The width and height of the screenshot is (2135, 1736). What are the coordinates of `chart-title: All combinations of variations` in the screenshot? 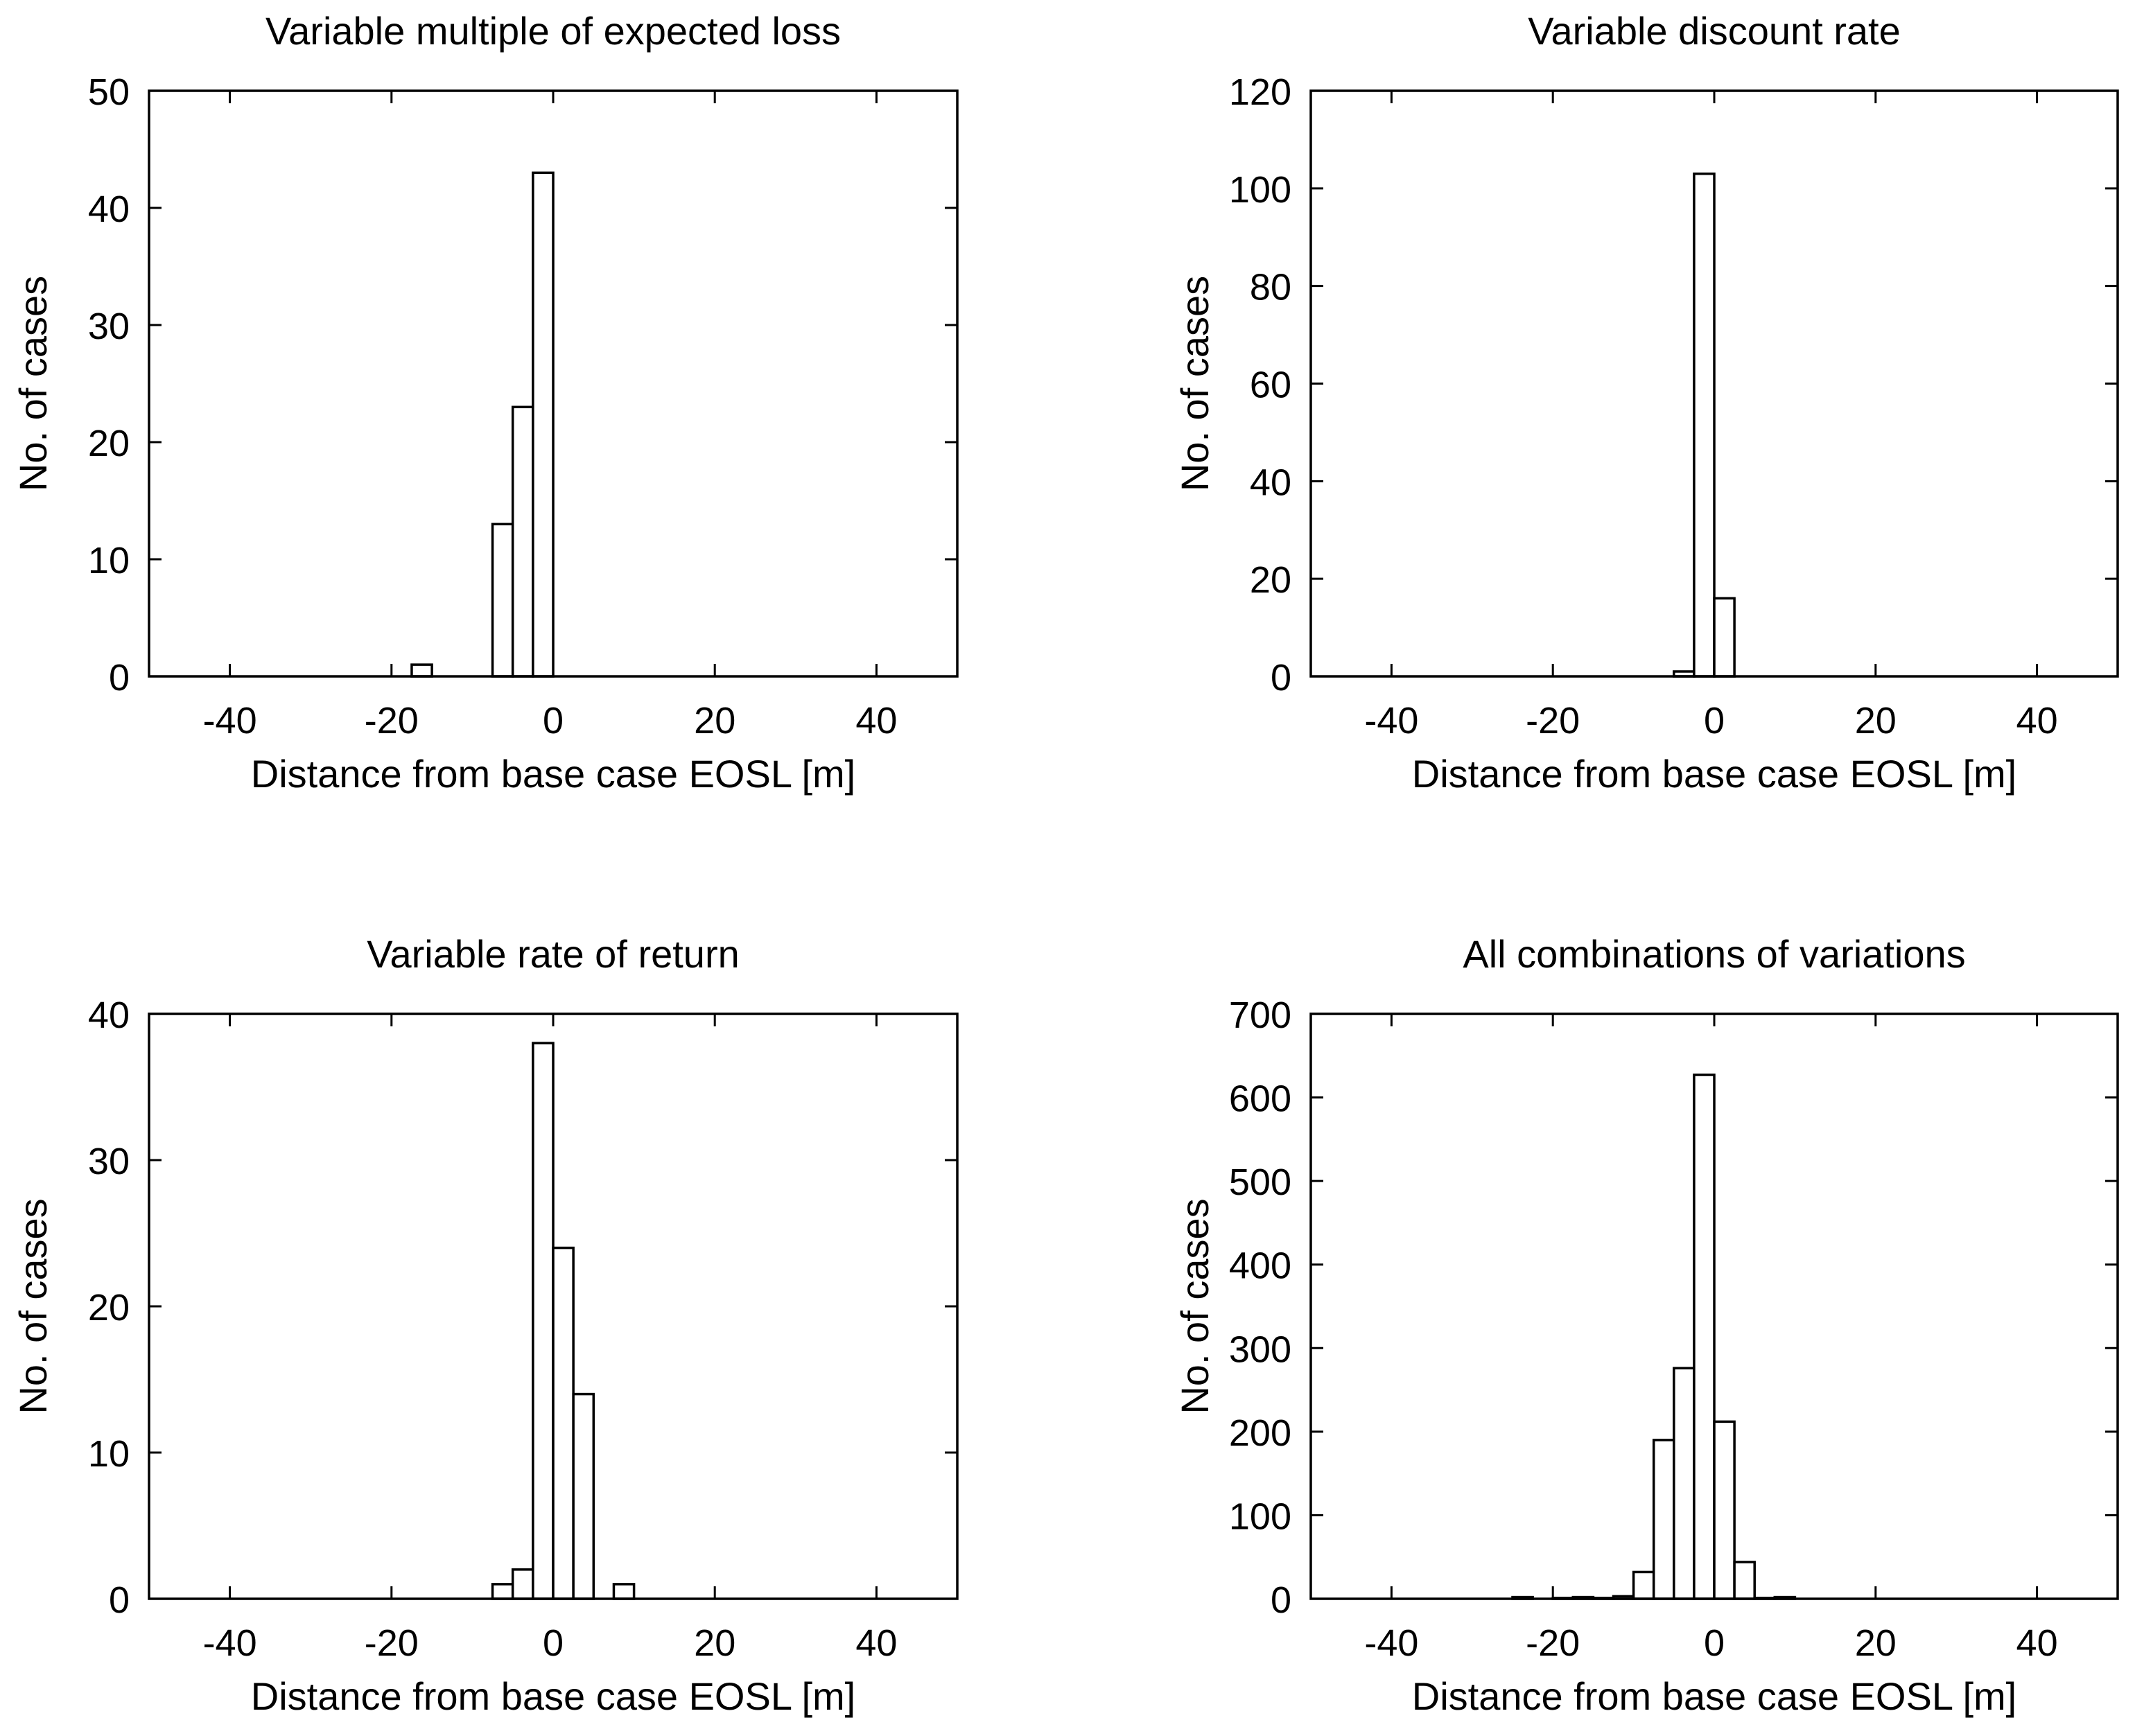 It's located at (1714, 954).